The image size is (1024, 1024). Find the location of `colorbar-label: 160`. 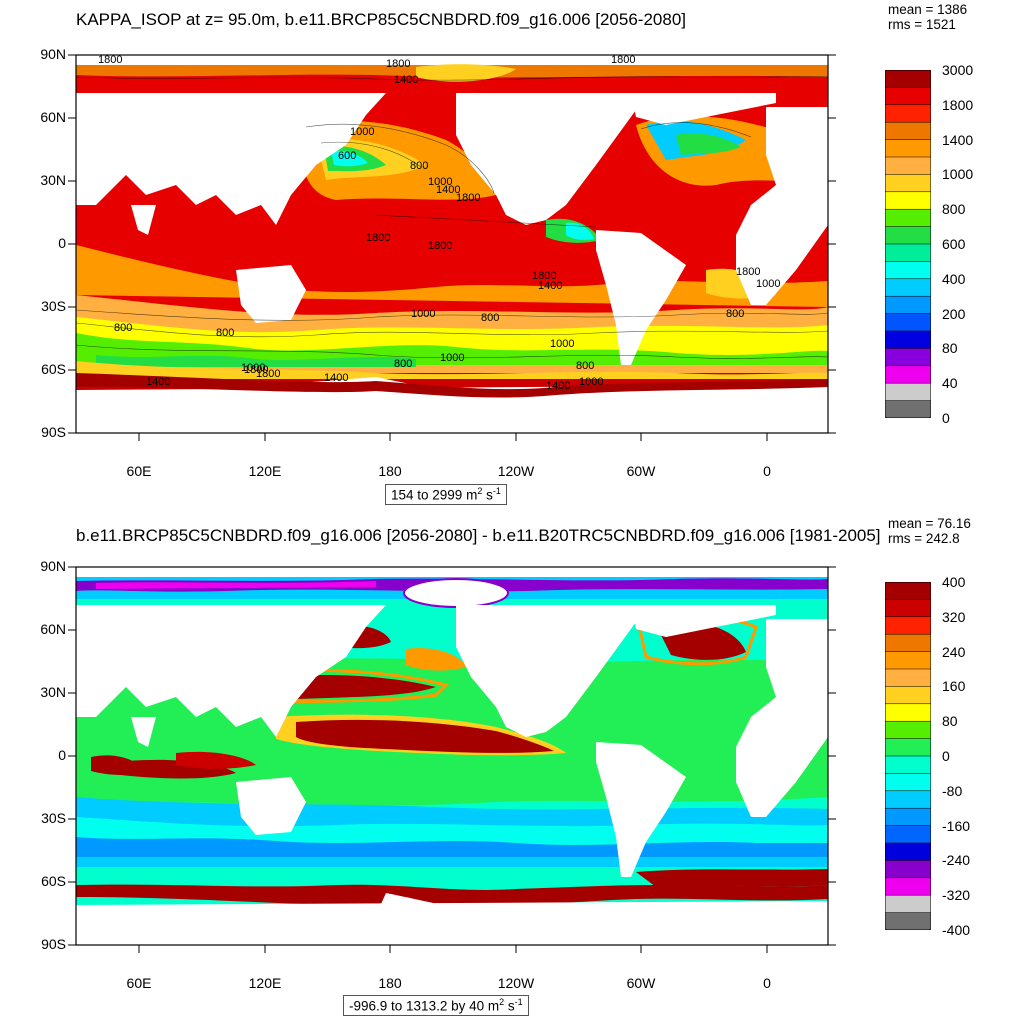

colorbar-label: 160 is located at coordinates (954, 686).